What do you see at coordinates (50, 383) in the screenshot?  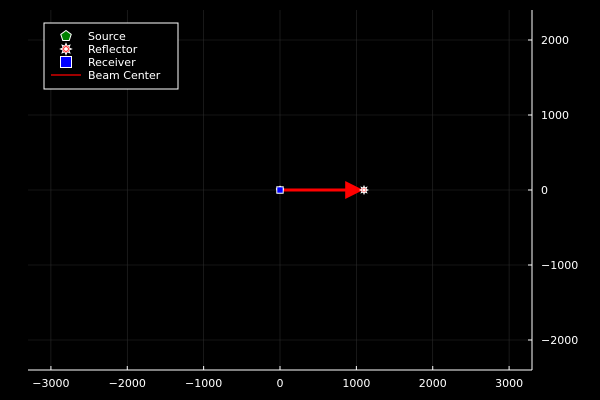 I see `x-tick-label: −3000` at bounding box center [50, 383].